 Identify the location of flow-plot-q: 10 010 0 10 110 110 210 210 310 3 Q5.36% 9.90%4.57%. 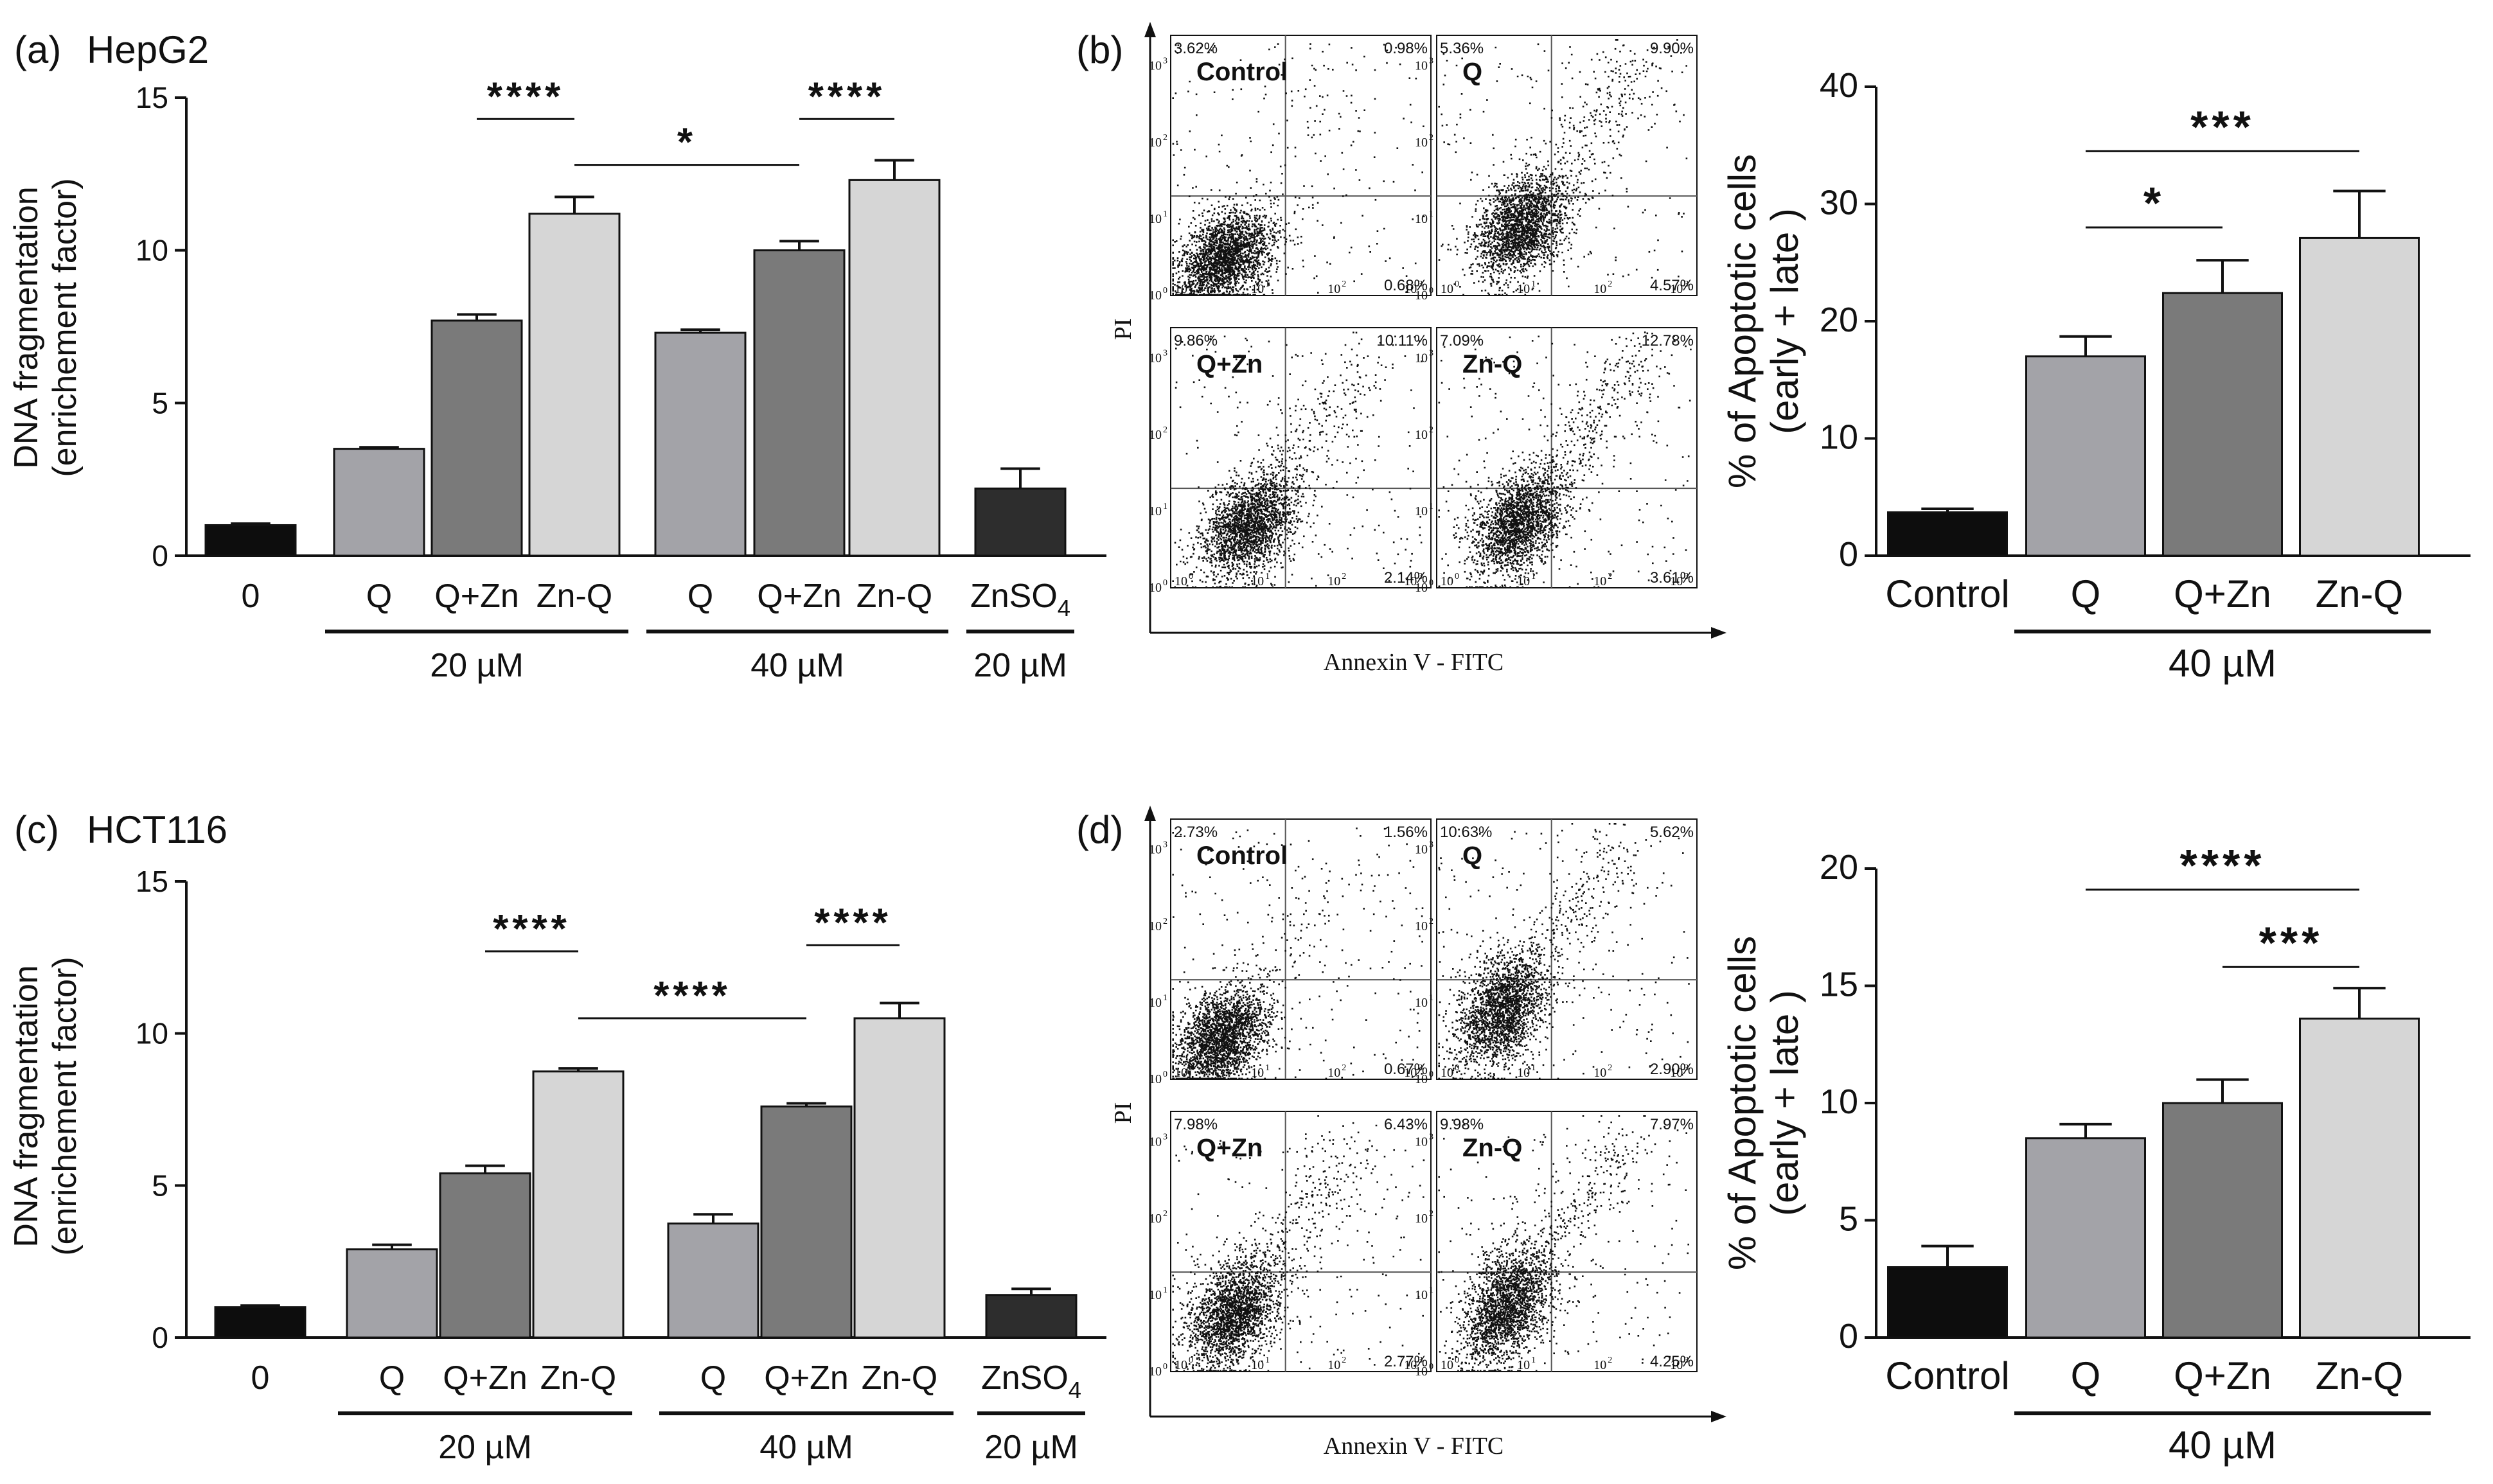
(1557, 169).